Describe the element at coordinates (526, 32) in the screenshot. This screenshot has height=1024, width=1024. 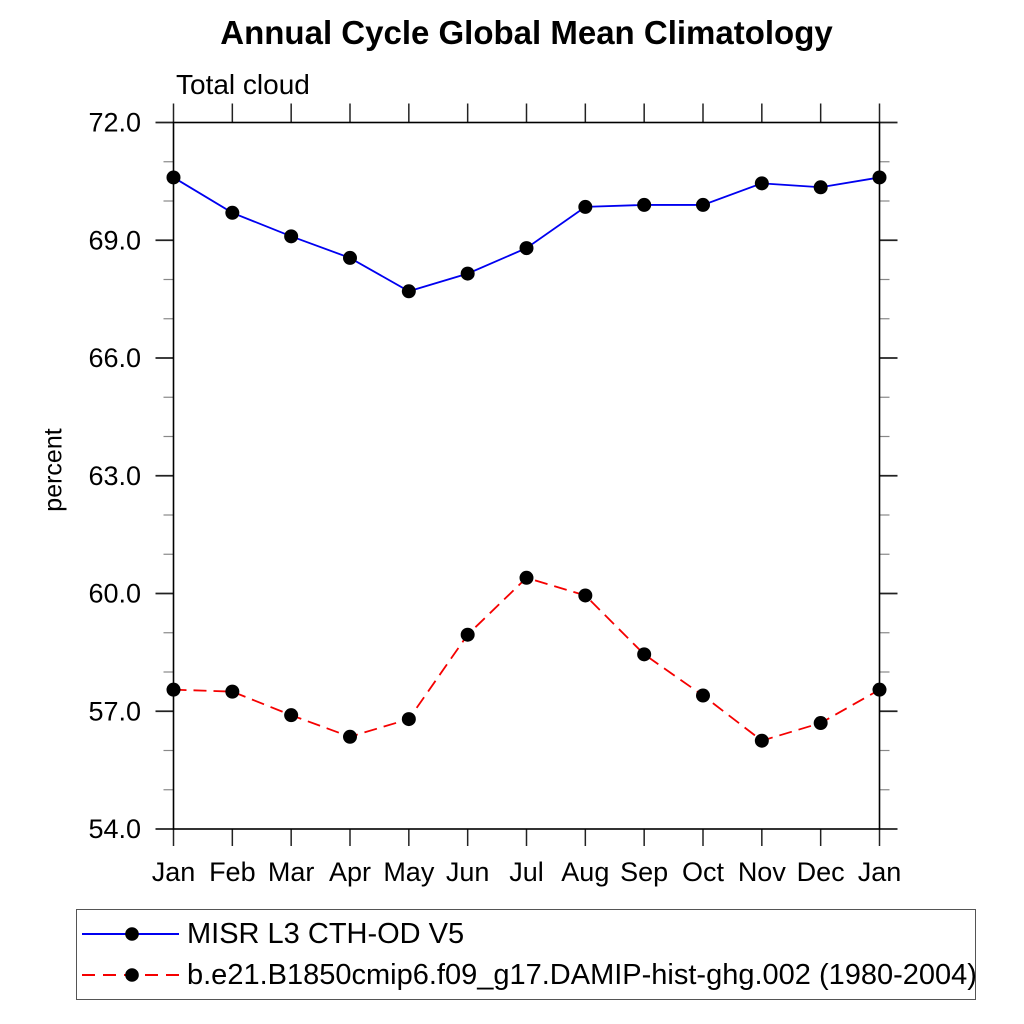
I see `chart-title: Annual Cycle Global Mean Climatology` at that location.